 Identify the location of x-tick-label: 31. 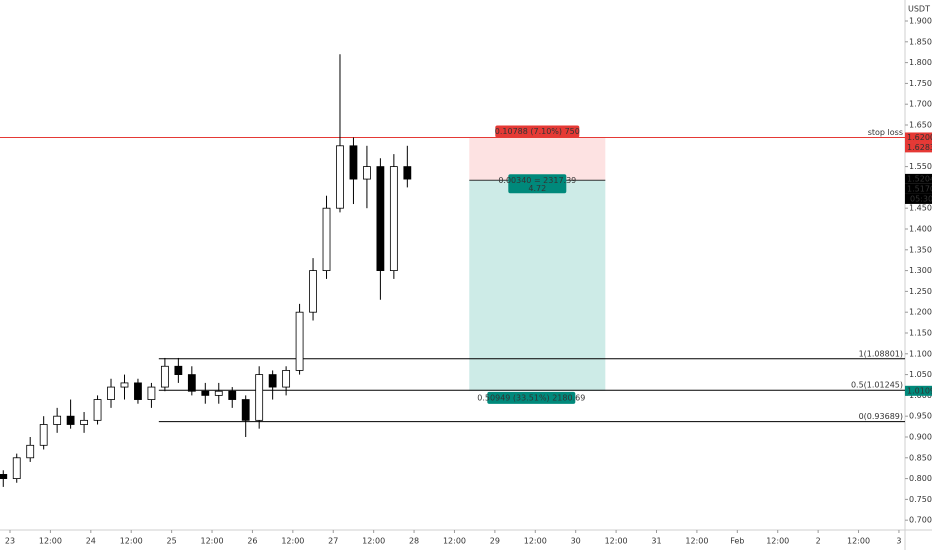
(656, 541).